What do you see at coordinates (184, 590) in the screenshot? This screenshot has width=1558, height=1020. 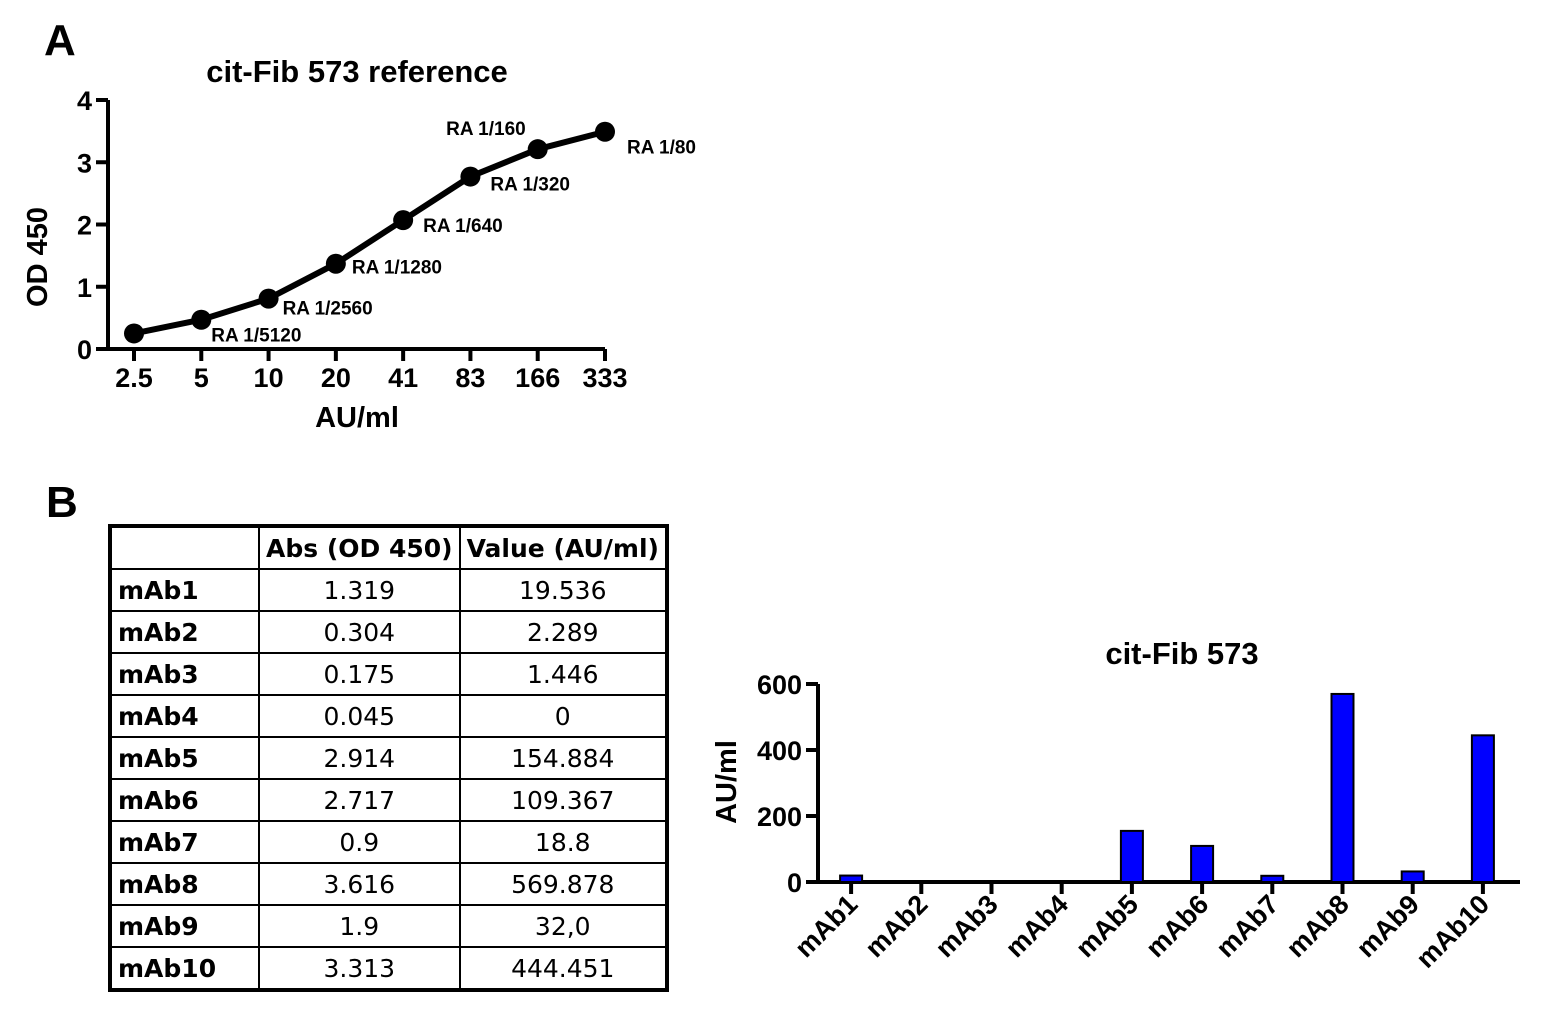 I see `table-row-label: mAb1` at bounding box center [184, 590].